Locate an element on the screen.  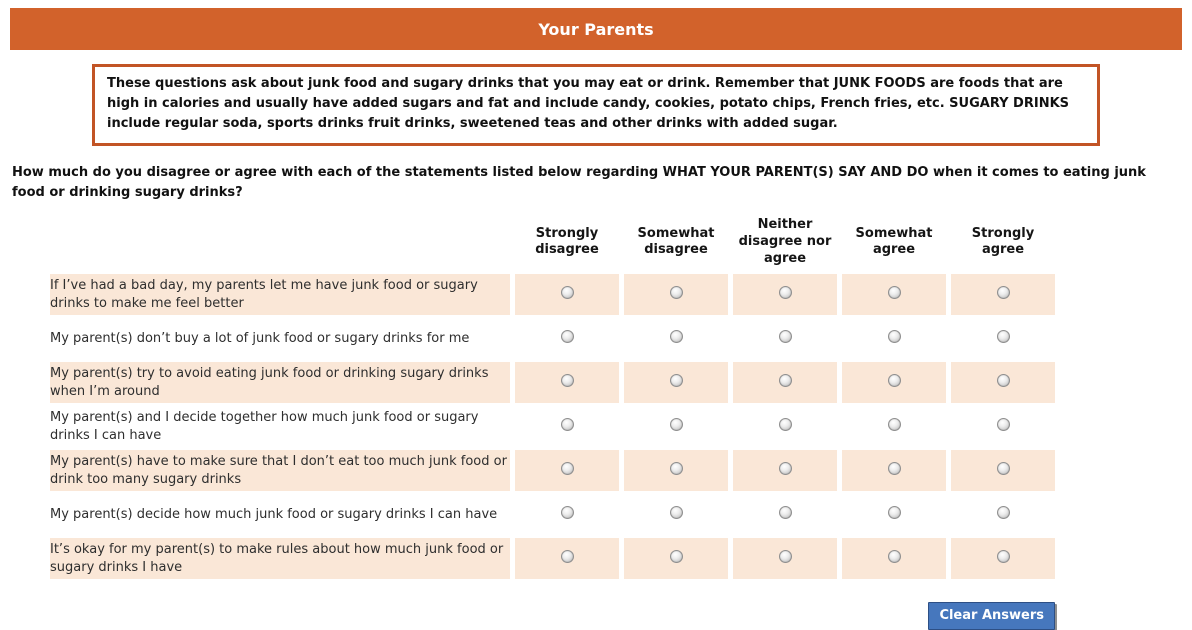
radio-row1-somewhat-disagree is located at coordinates (676, 293).